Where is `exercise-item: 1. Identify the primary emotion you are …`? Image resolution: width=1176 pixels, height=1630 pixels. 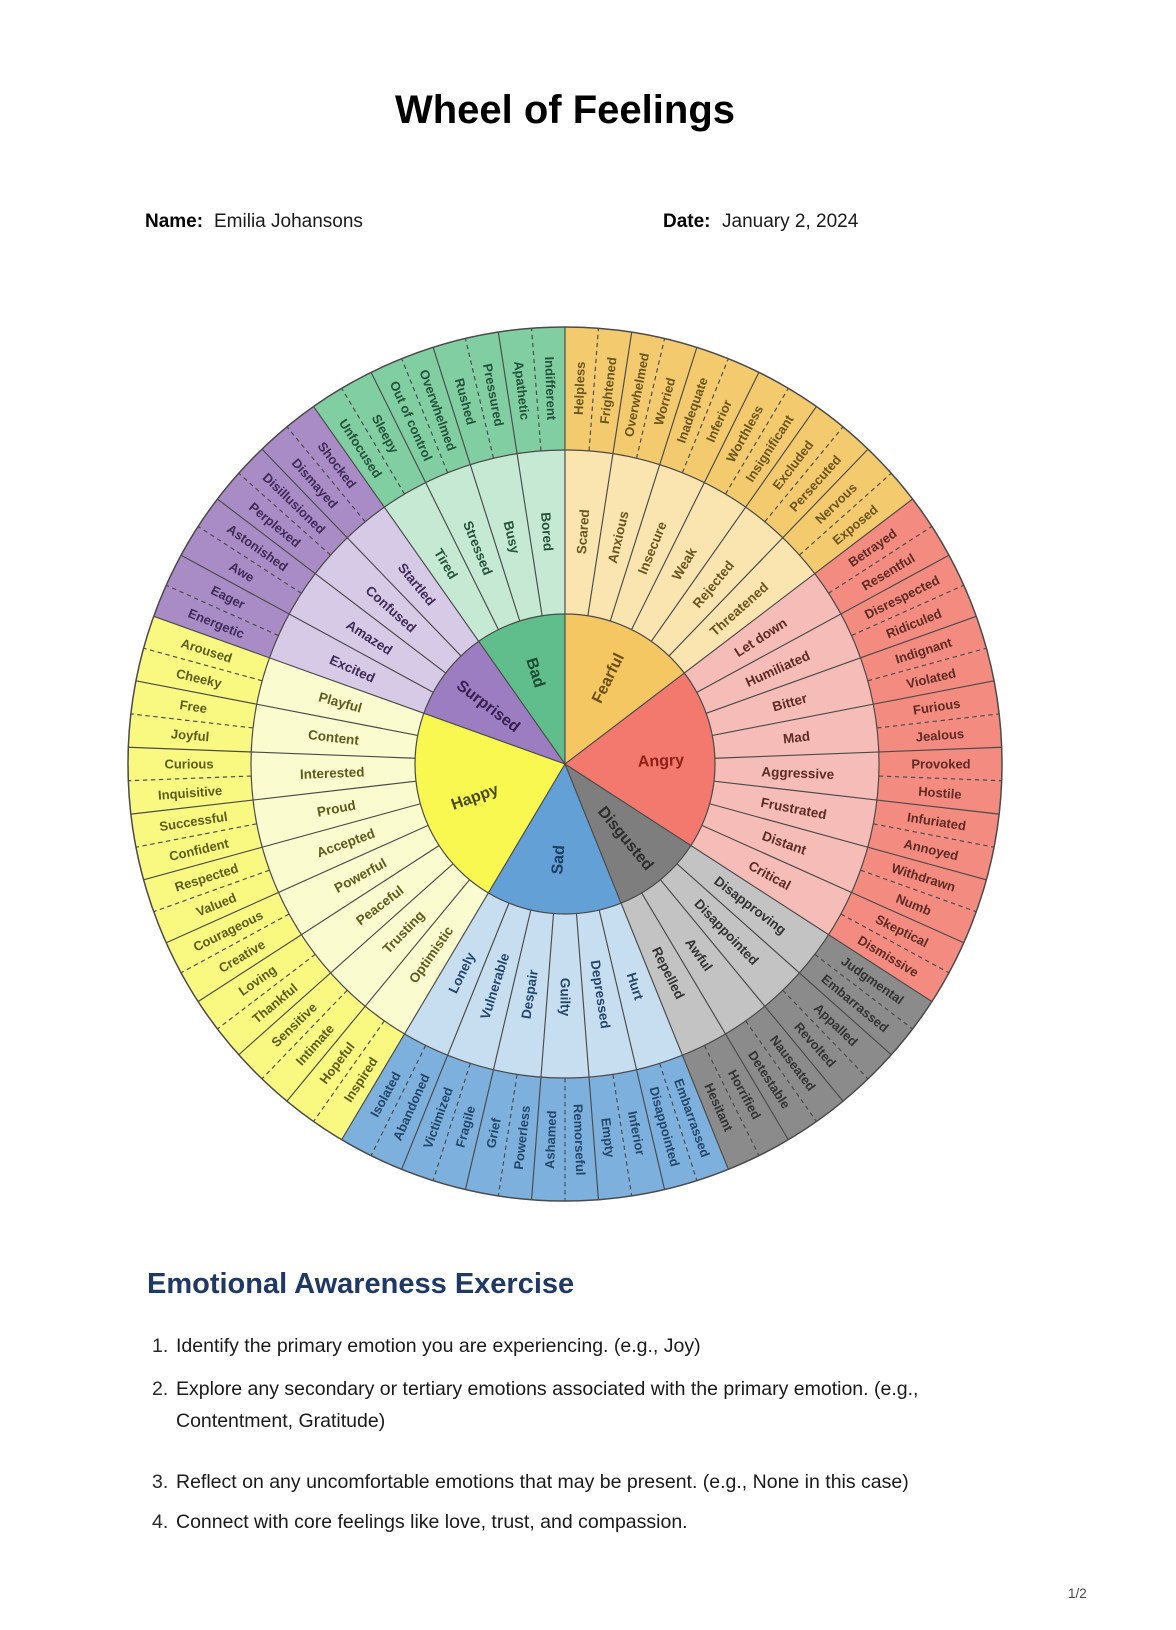
exercise-item: 1. Identify the primary emotion you are … is located at coordinates (564, 1346).